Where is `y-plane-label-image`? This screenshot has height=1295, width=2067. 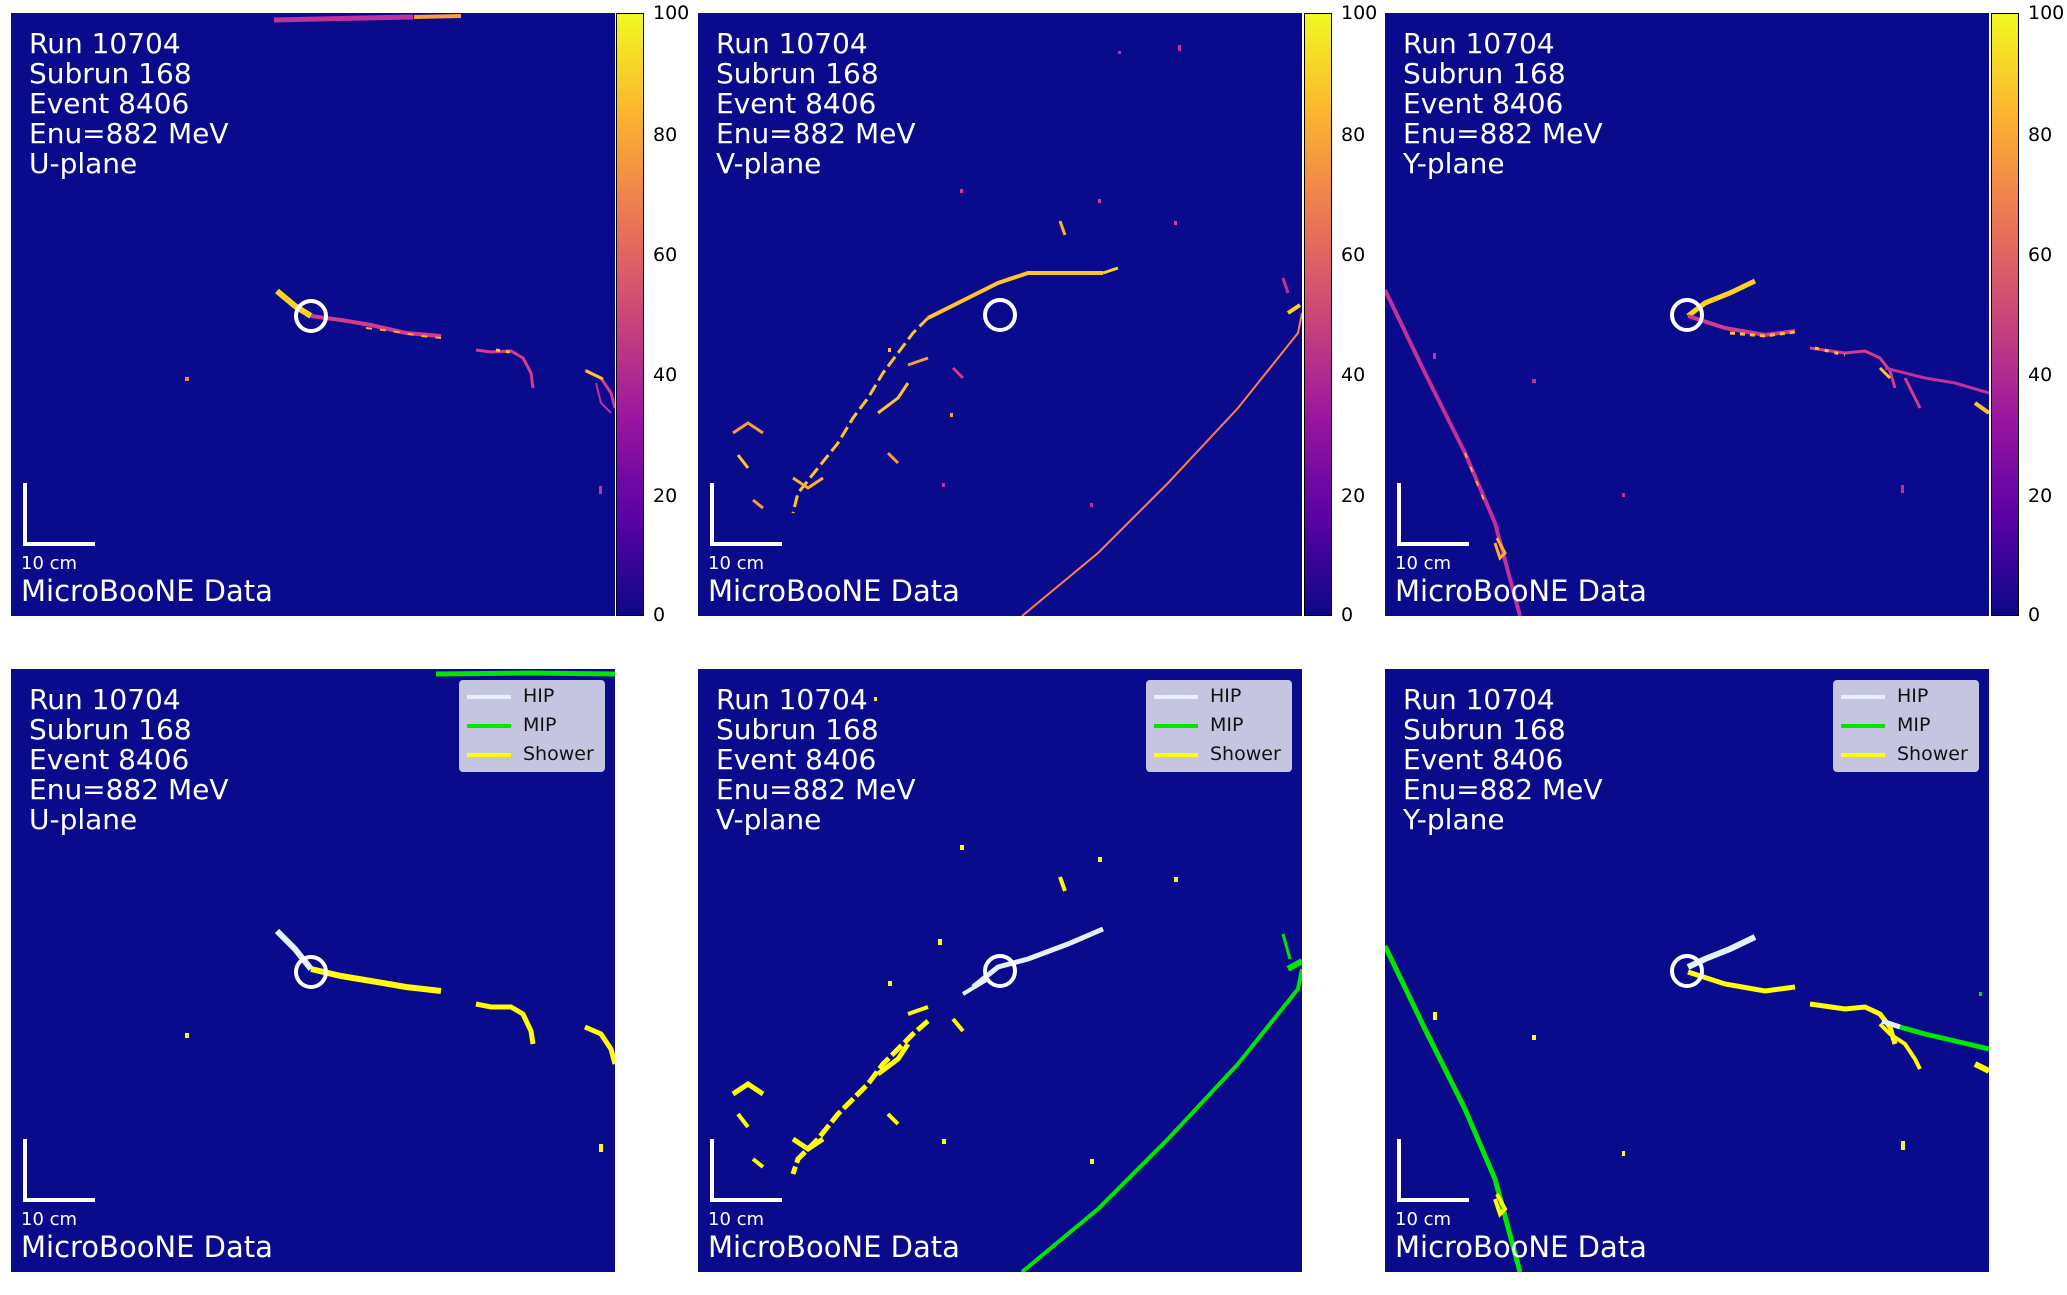
y-plane-label-image is located at coordinates (1687, 1103).